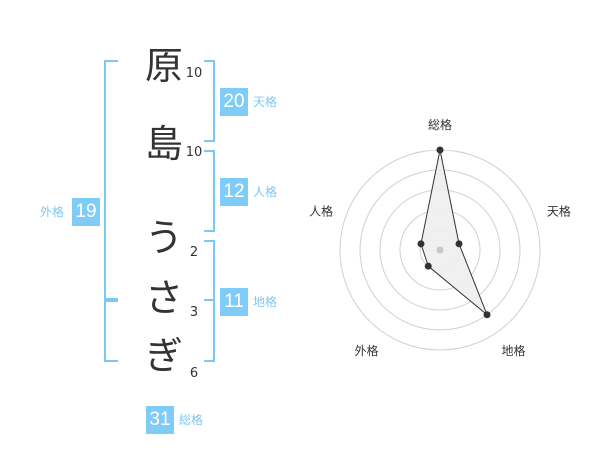 This screenshot has height=470, width=600. I want to click on radar-axis-label: 人格, so click(321, 210).